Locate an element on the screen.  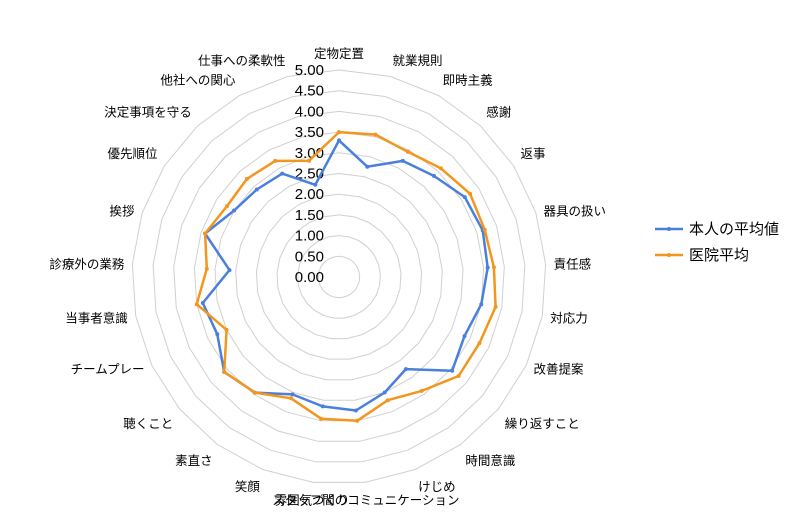
category-label: 笑顔 is located at coordinates (248, 486).